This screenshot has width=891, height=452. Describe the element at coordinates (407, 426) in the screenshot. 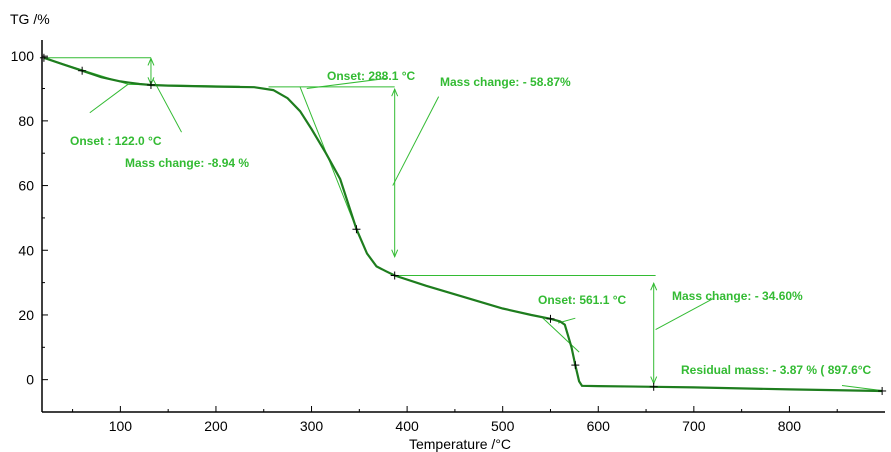

I see `x-tick-label: 400` at that location.